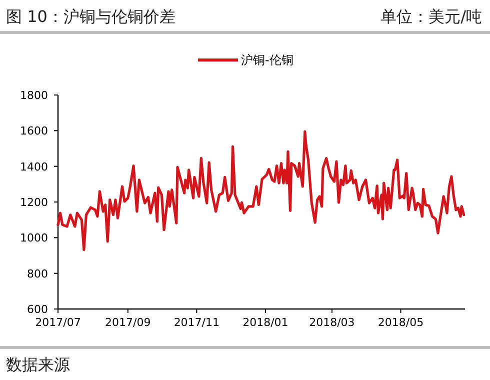 The height and width of the screenshot is (380, 490). I want to click on legend-item: 沪铜-伦铜, so click(246, 60).